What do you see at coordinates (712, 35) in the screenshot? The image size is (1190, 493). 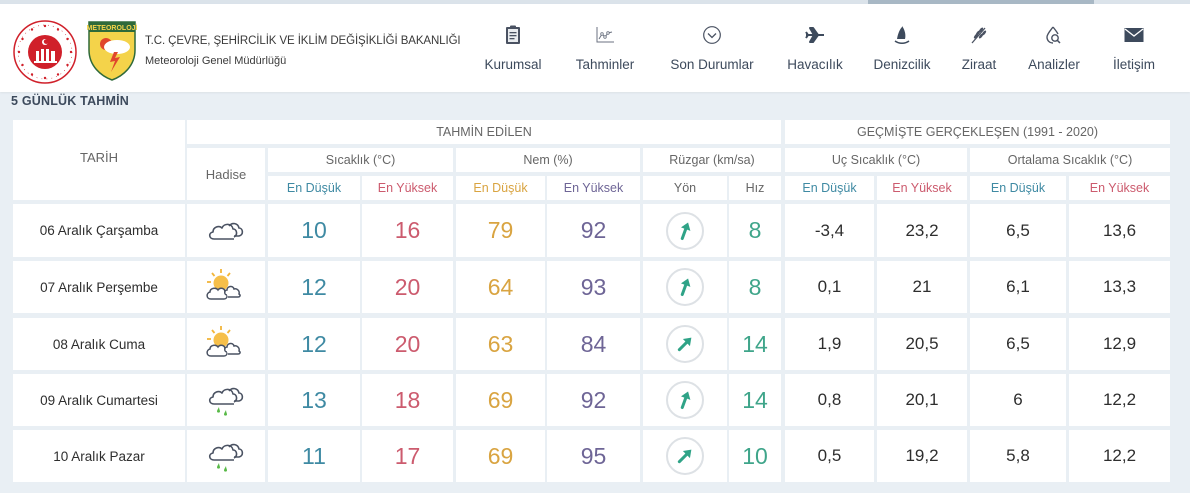 I see `chevron-circle-icon` at bounding box center [712, 35].